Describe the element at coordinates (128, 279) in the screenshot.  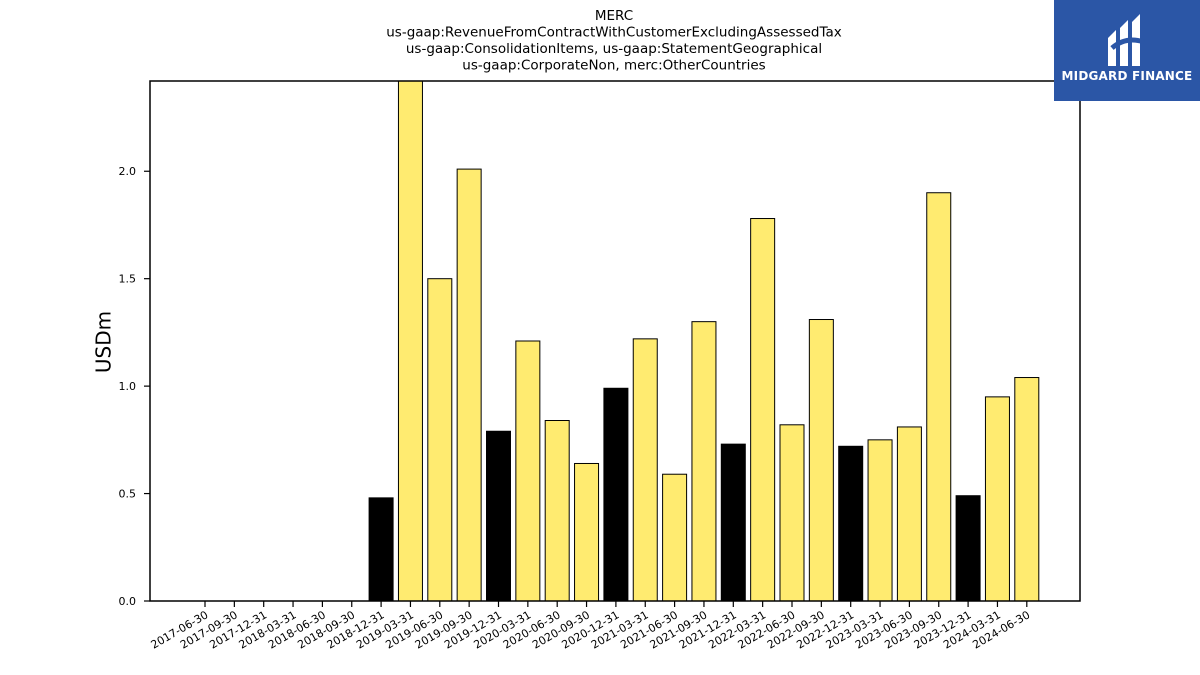
I see `y-tick-label: 1.5` at that location.